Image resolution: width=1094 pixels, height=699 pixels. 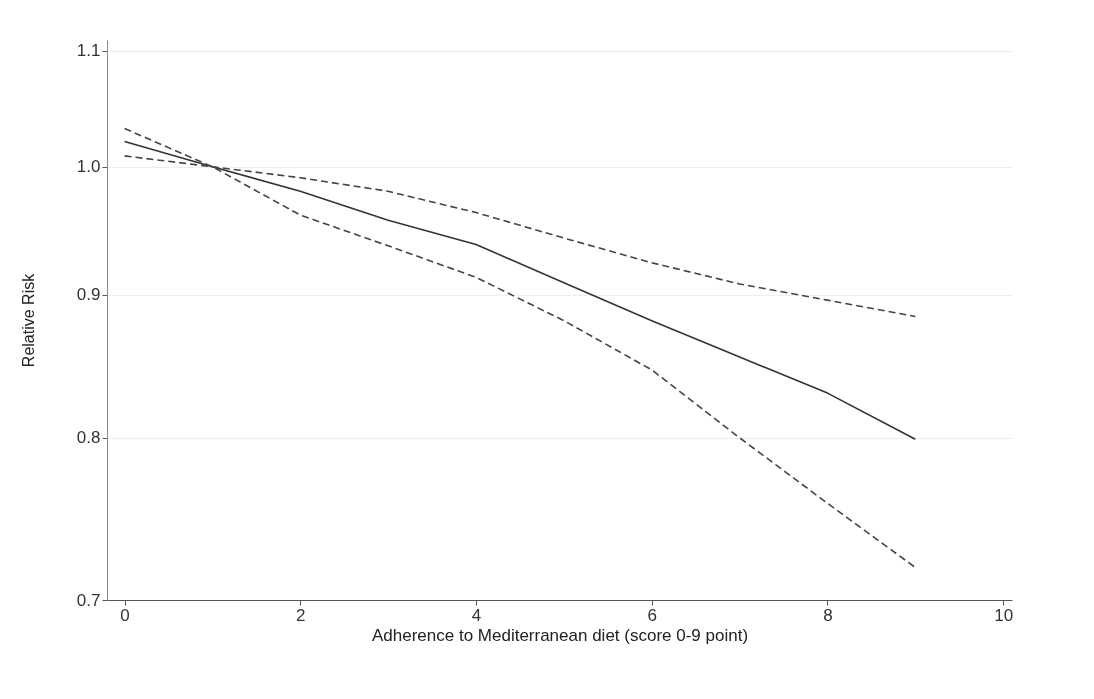 I want to click on x-tick-label: 0, so click(x=125, y=615).